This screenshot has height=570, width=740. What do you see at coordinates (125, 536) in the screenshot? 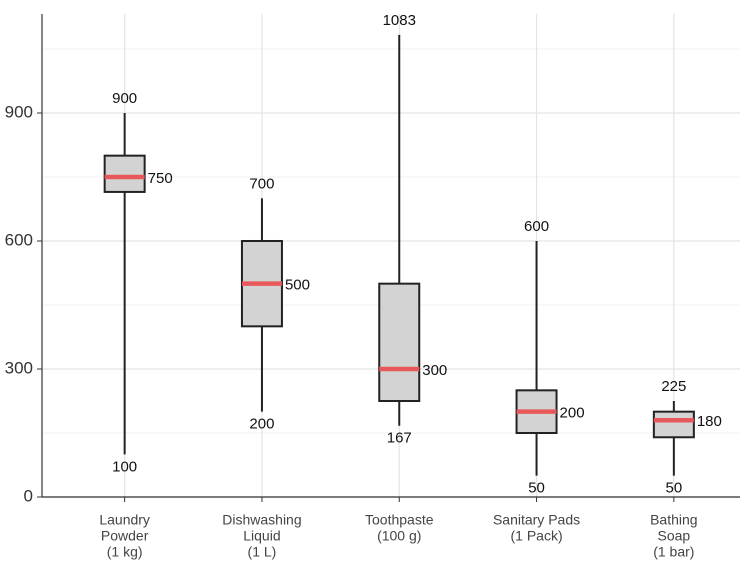
I see `x-tick-label: Powder` at bounding box center [125, 536].